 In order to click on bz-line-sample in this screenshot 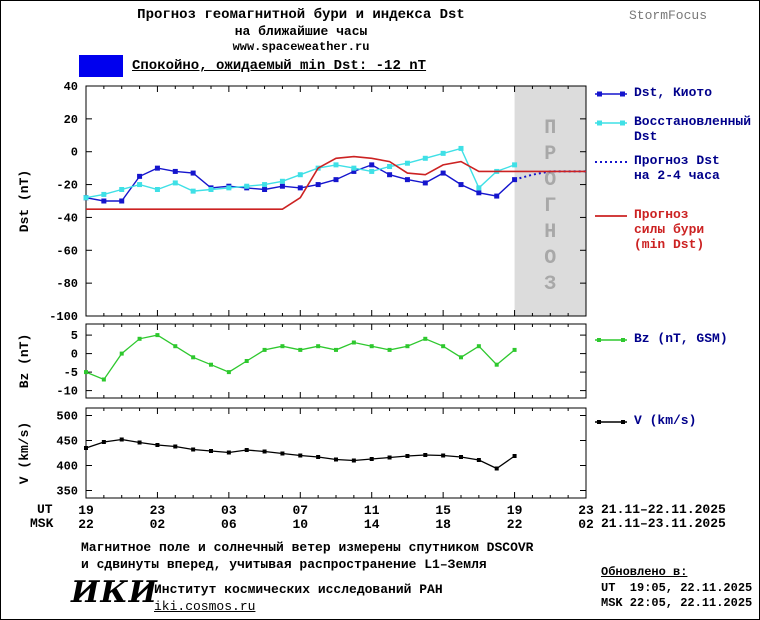, I will do `click(611, 340)`.